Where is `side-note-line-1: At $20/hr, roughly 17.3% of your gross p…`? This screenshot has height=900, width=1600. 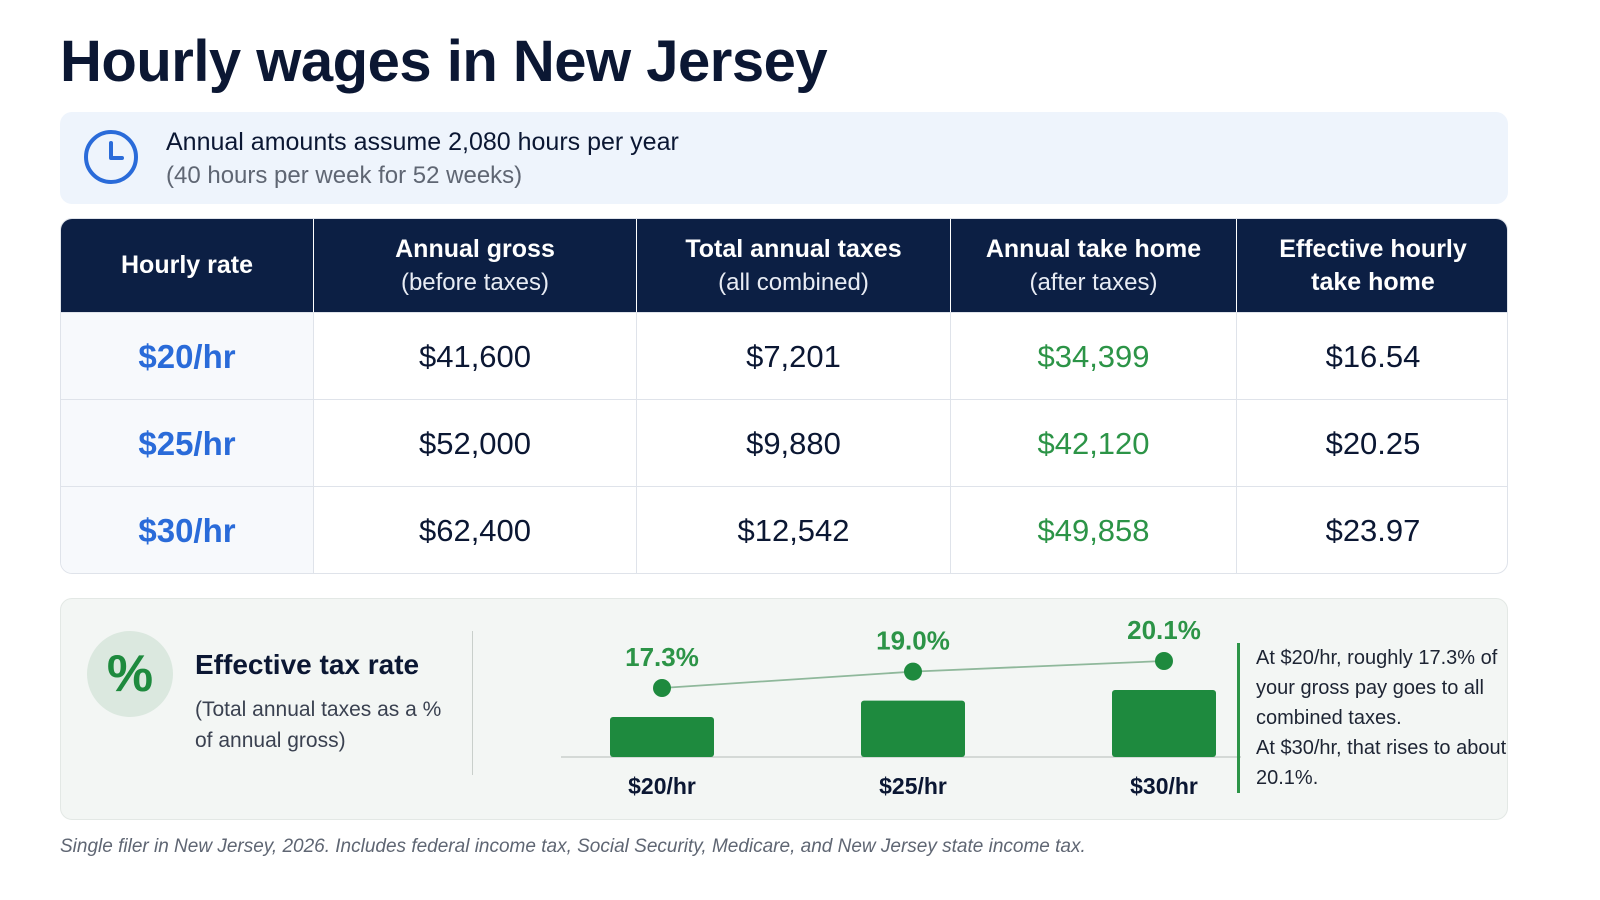
side-note-line-1: At $20/hr, roughly 17.3% of your gross p… is located at coordinates (1377, 688).